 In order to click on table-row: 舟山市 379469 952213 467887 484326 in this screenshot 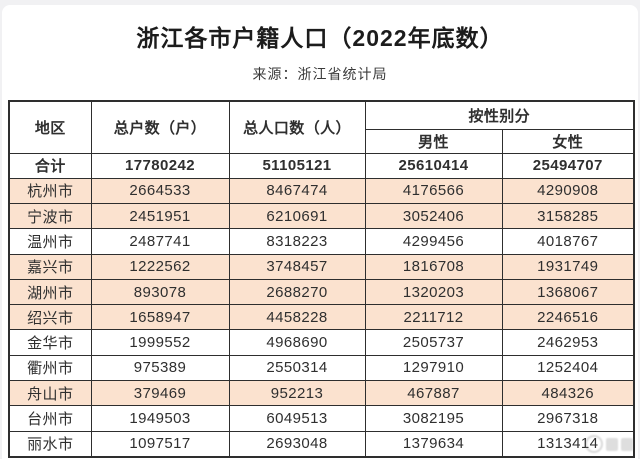, I will do `click(321, 393)`.